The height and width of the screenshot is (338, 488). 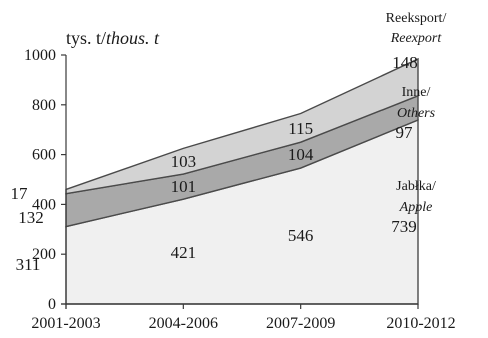 What do you see at coordinates (300, 323) in the screenshot?
I see `x-tick-label: 2007-2009` at bounding box center [300, 323].